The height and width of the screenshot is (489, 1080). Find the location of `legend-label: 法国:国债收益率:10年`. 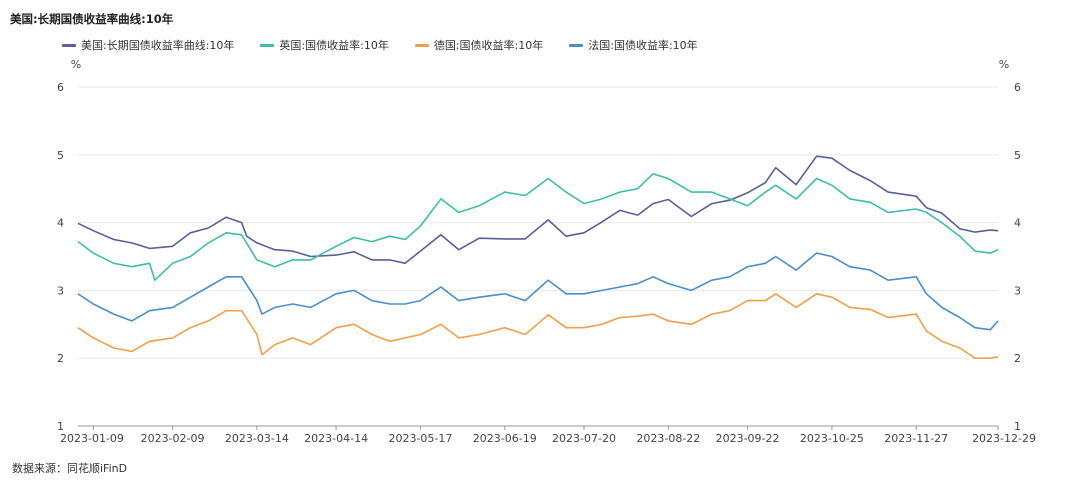

legend-label: 法国:国债收益率:10年 is located at coordinates (643, 45).